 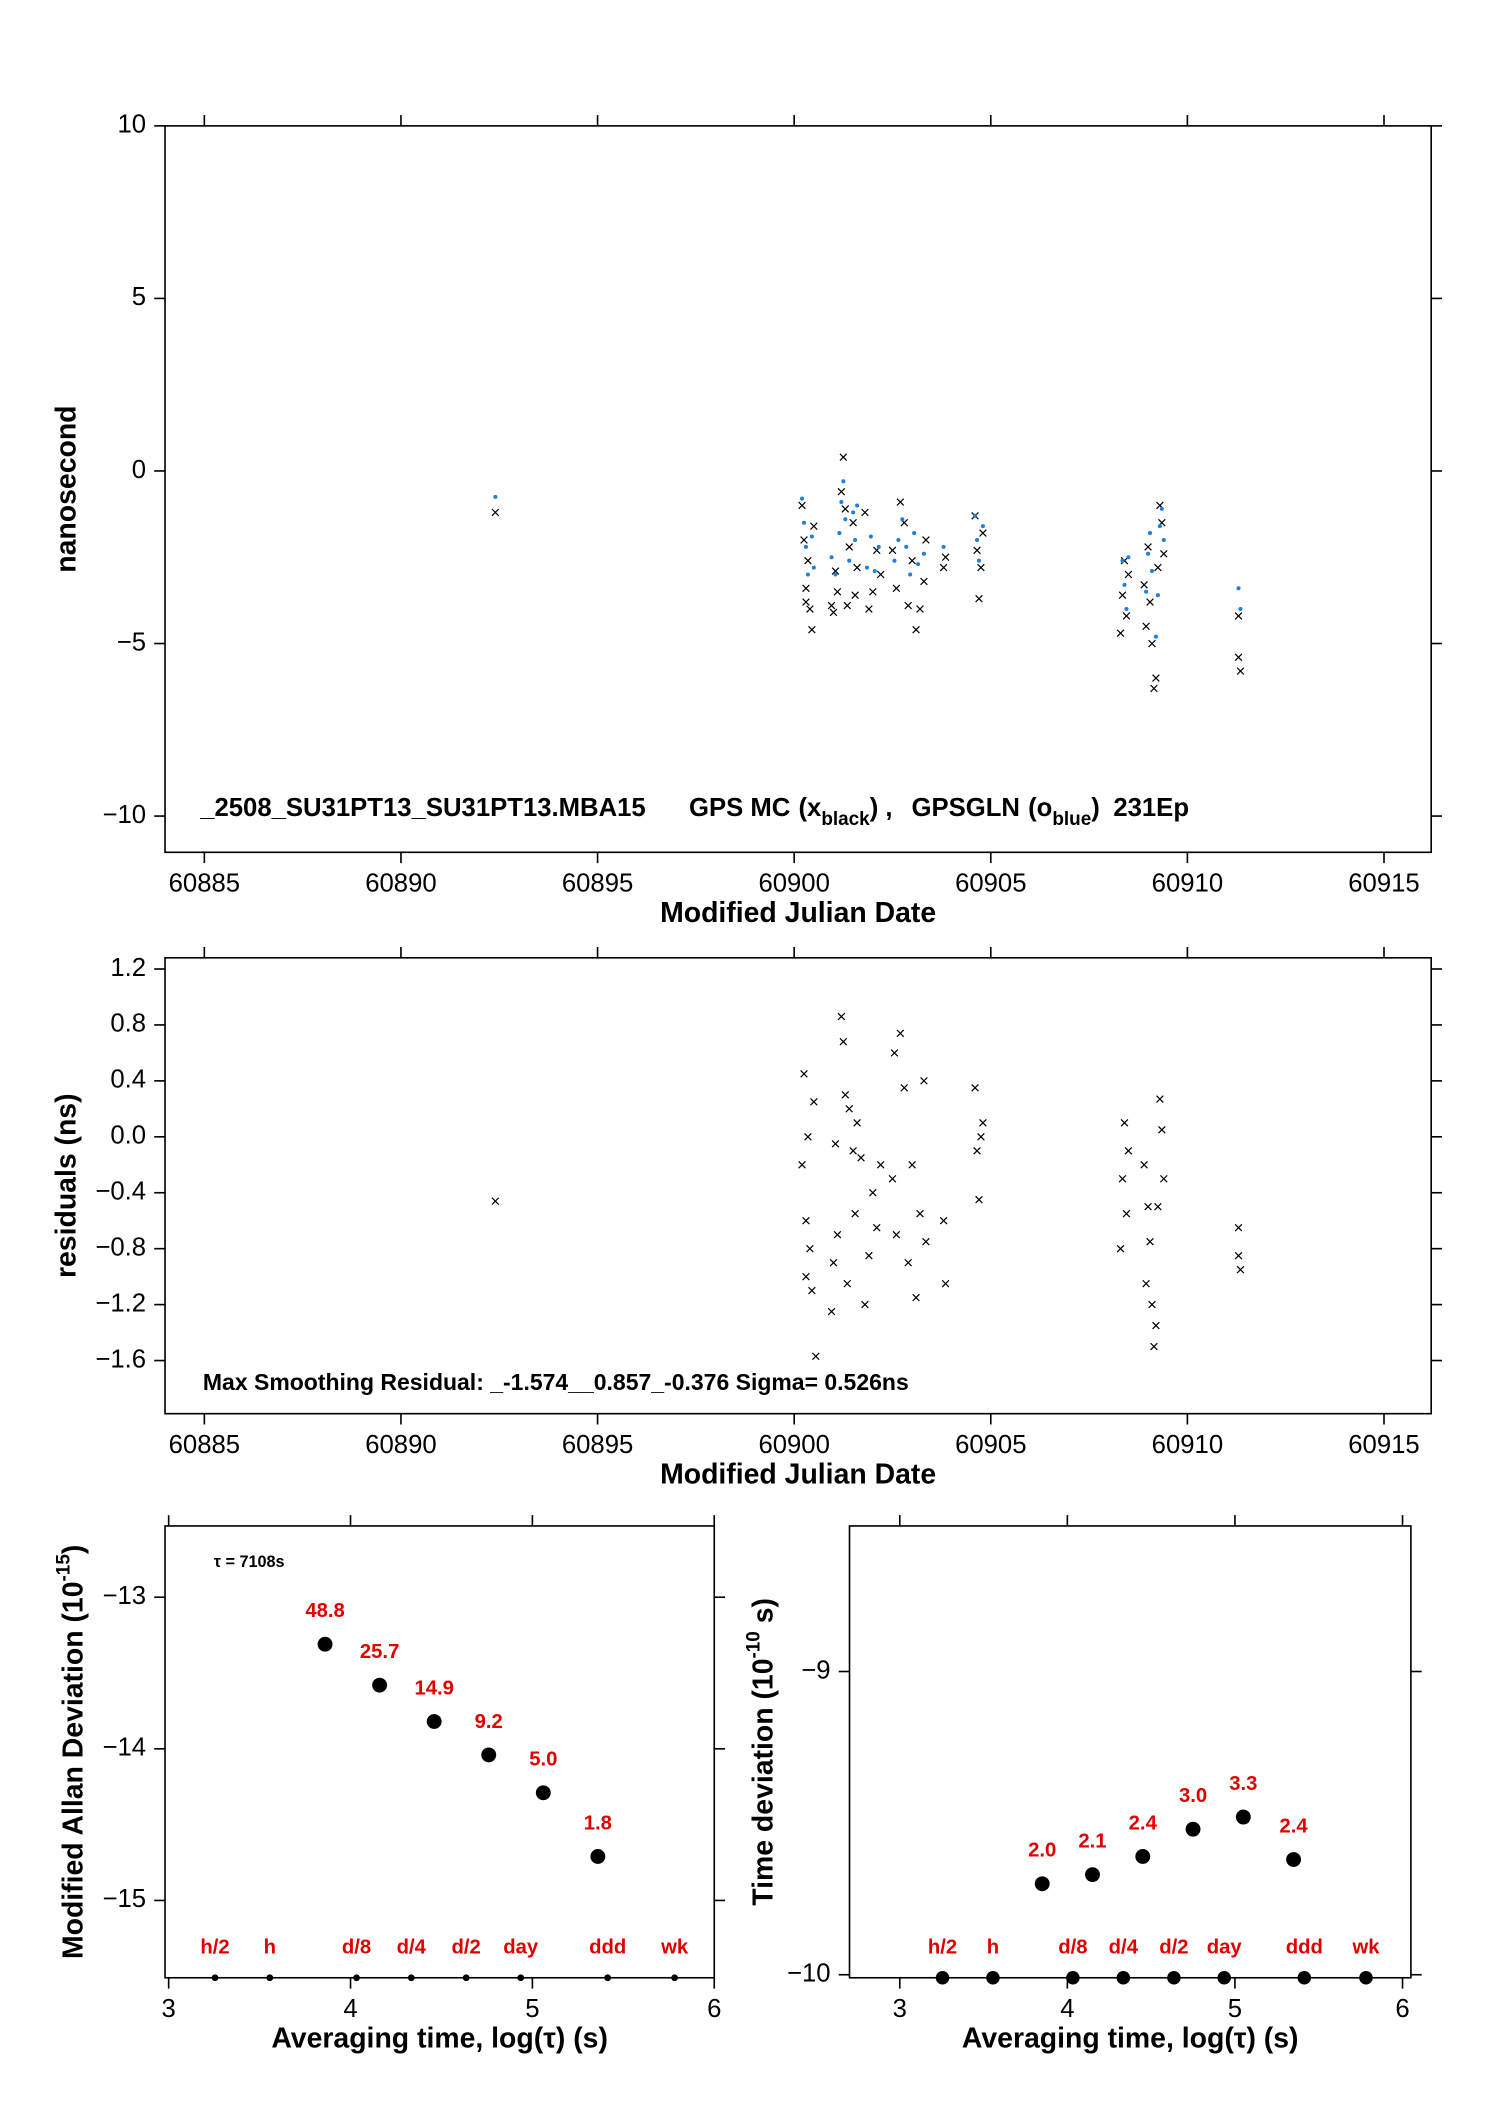 I want to click on plot-frame, so click(x=1130, y=1752).